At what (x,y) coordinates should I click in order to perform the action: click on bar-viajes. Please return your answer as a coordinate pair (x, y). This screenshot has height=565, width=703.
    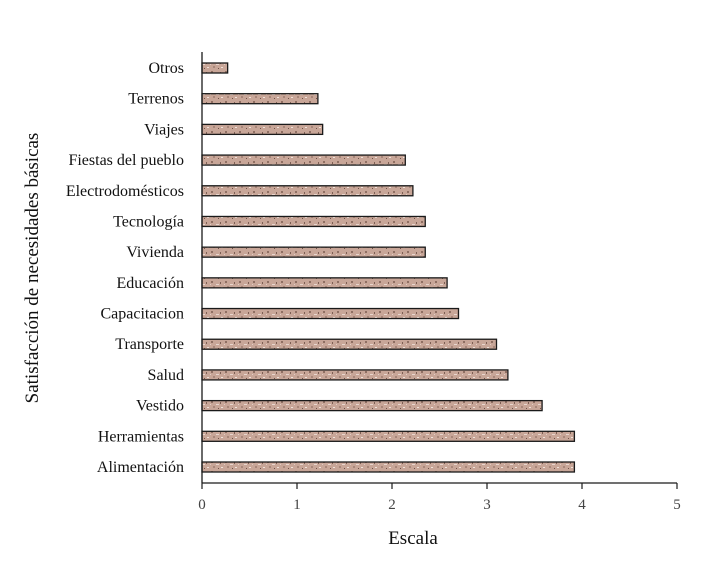
    Looking at the image, I should click on (262, 129).